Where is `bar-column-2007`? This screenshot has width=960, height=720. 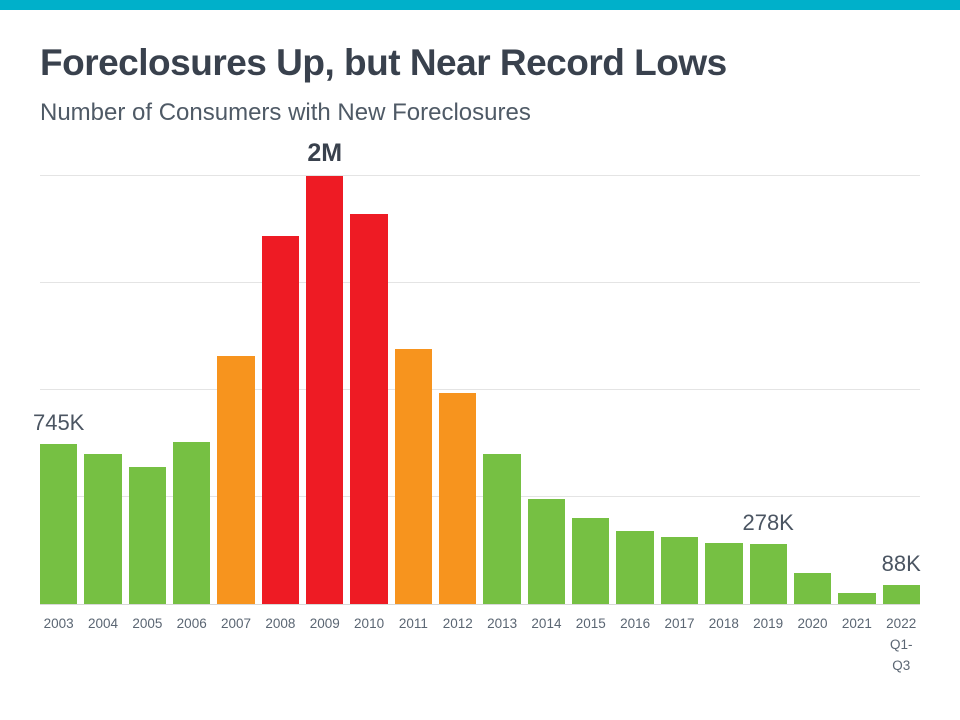 bar-column-2007 is located at coordinates (236, 384).